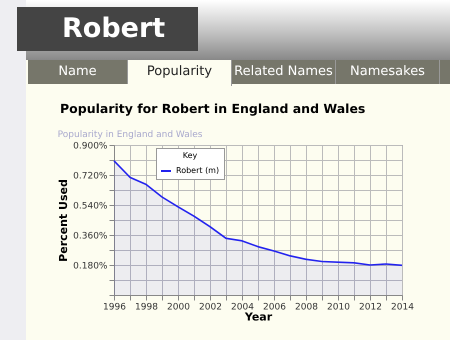 The width and height of the screenshot is (450, 340). What do you see at coordinates (180, 73) in the screenshot?
I see `text: Popularity` at bounding box center [180, 73].